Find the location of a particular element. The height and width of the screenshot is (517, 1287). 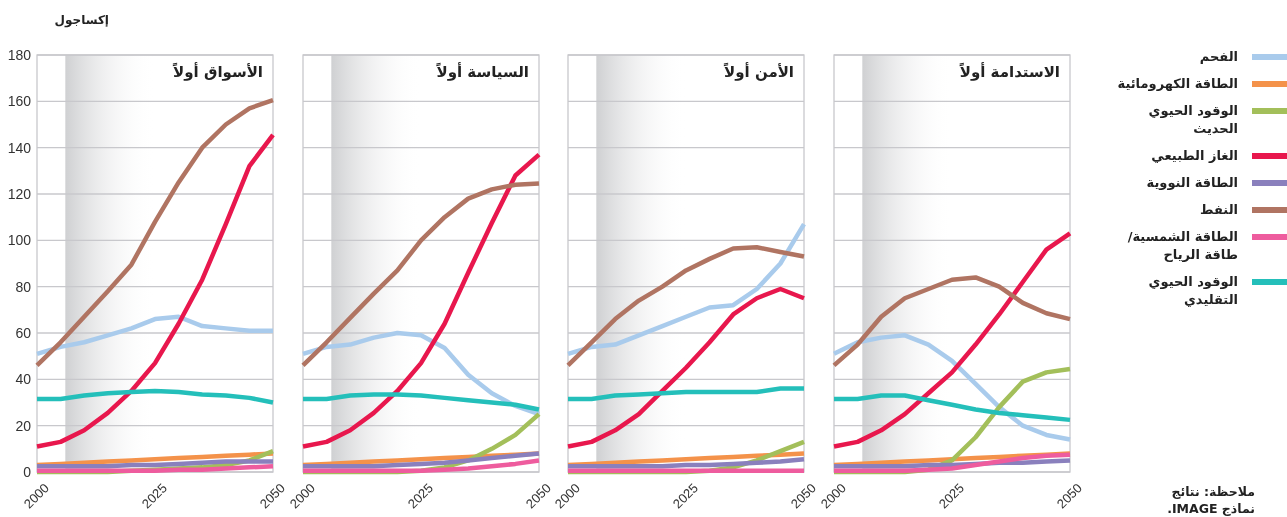

text: الأسواق أولاً is located at coordinates (217, 71).